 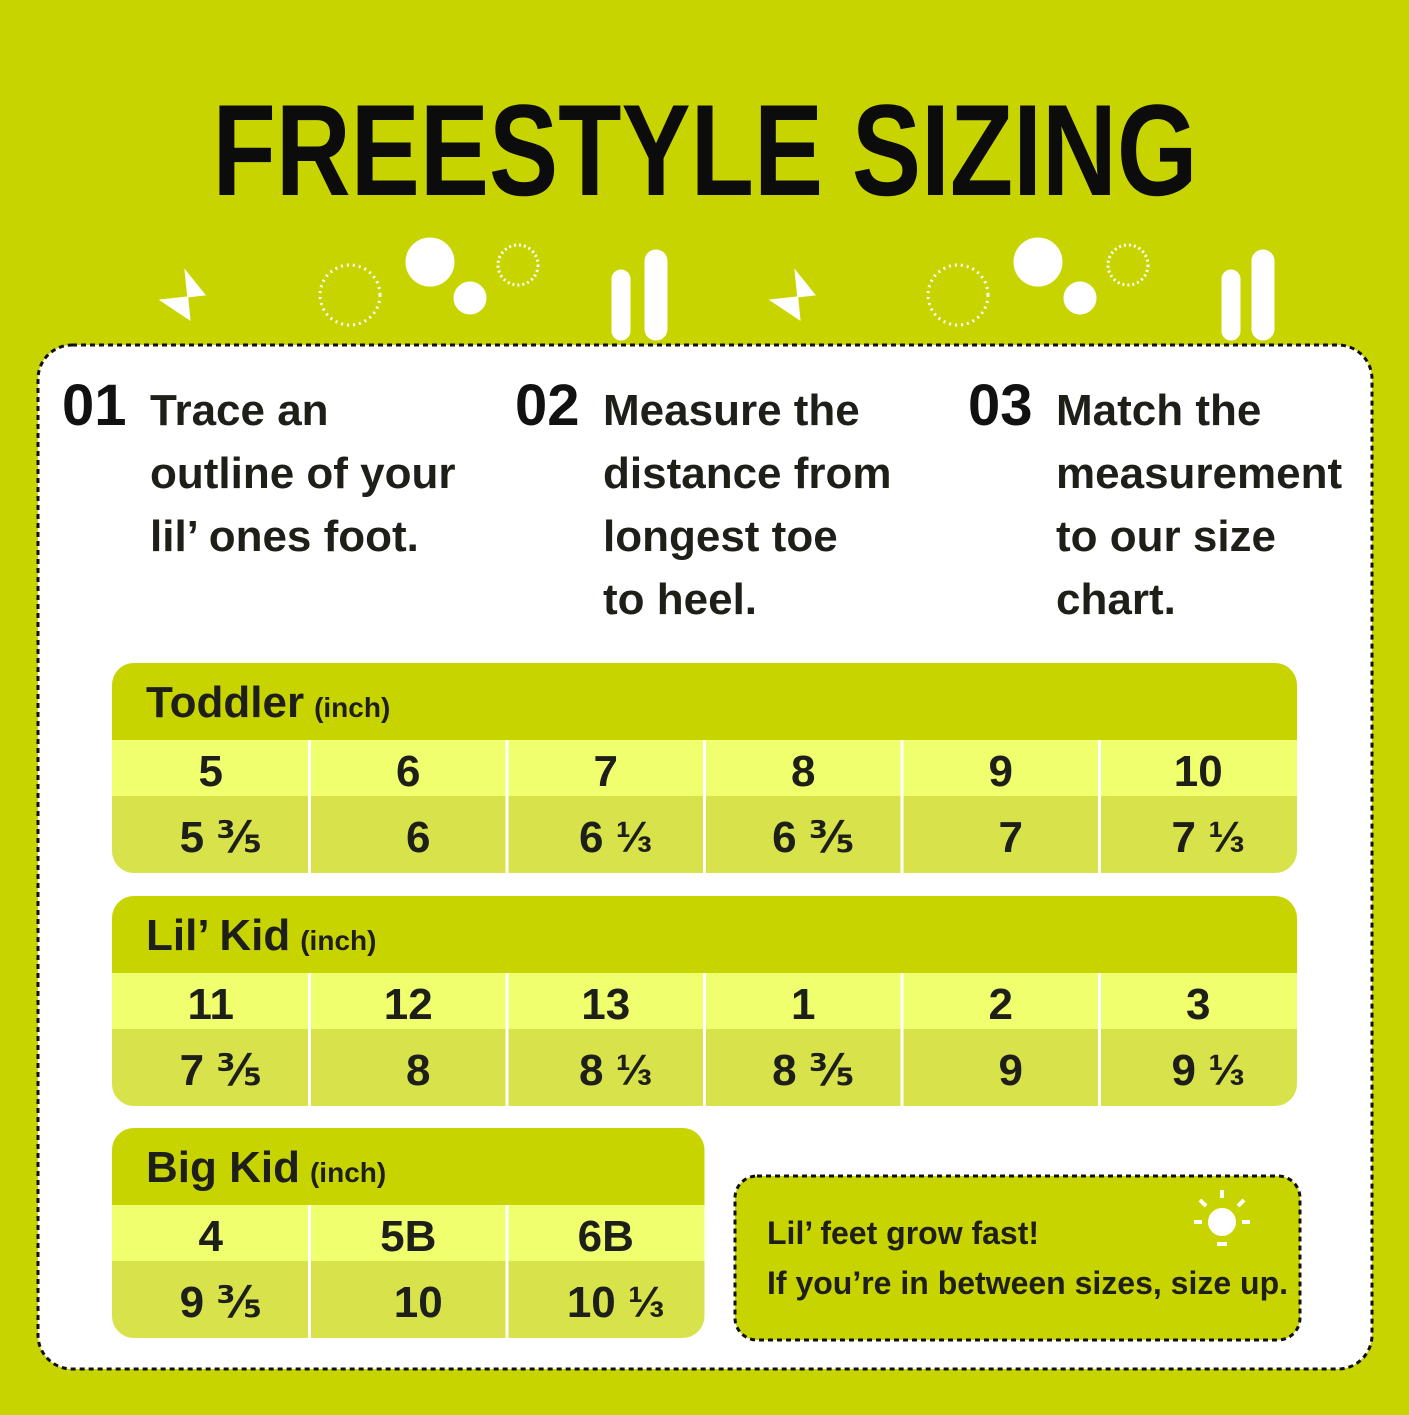 I want to click on step-text: Trace an, so click(x=239, y=410).